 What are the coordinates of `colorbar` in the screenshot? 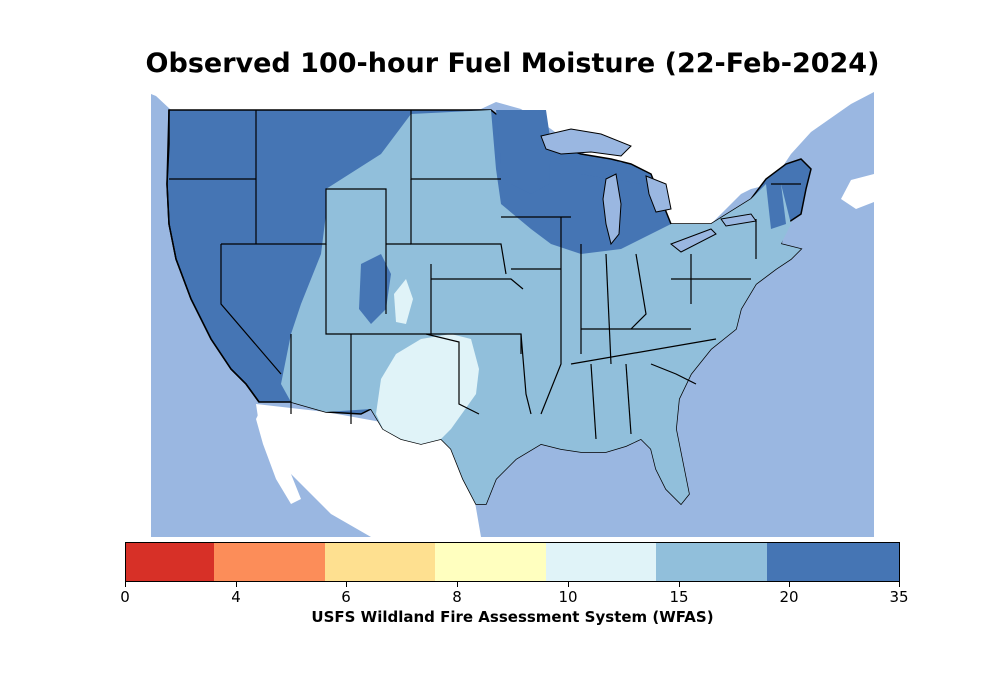 It's located at (512, 562).